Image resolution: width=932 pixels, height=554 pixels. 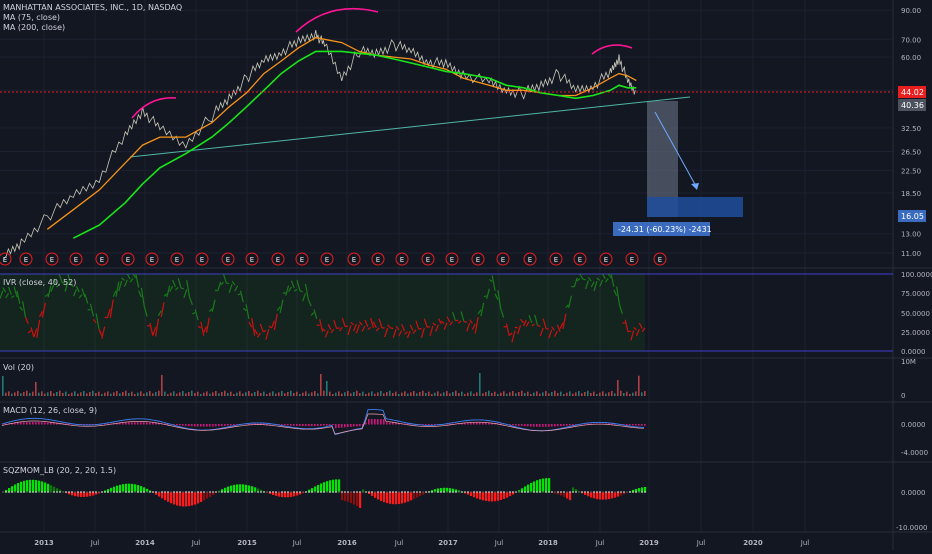 What do you see at coordinates (548, 543) in the screenshot?
I see `time-tick: 2018` at bounding box center [548, 543].